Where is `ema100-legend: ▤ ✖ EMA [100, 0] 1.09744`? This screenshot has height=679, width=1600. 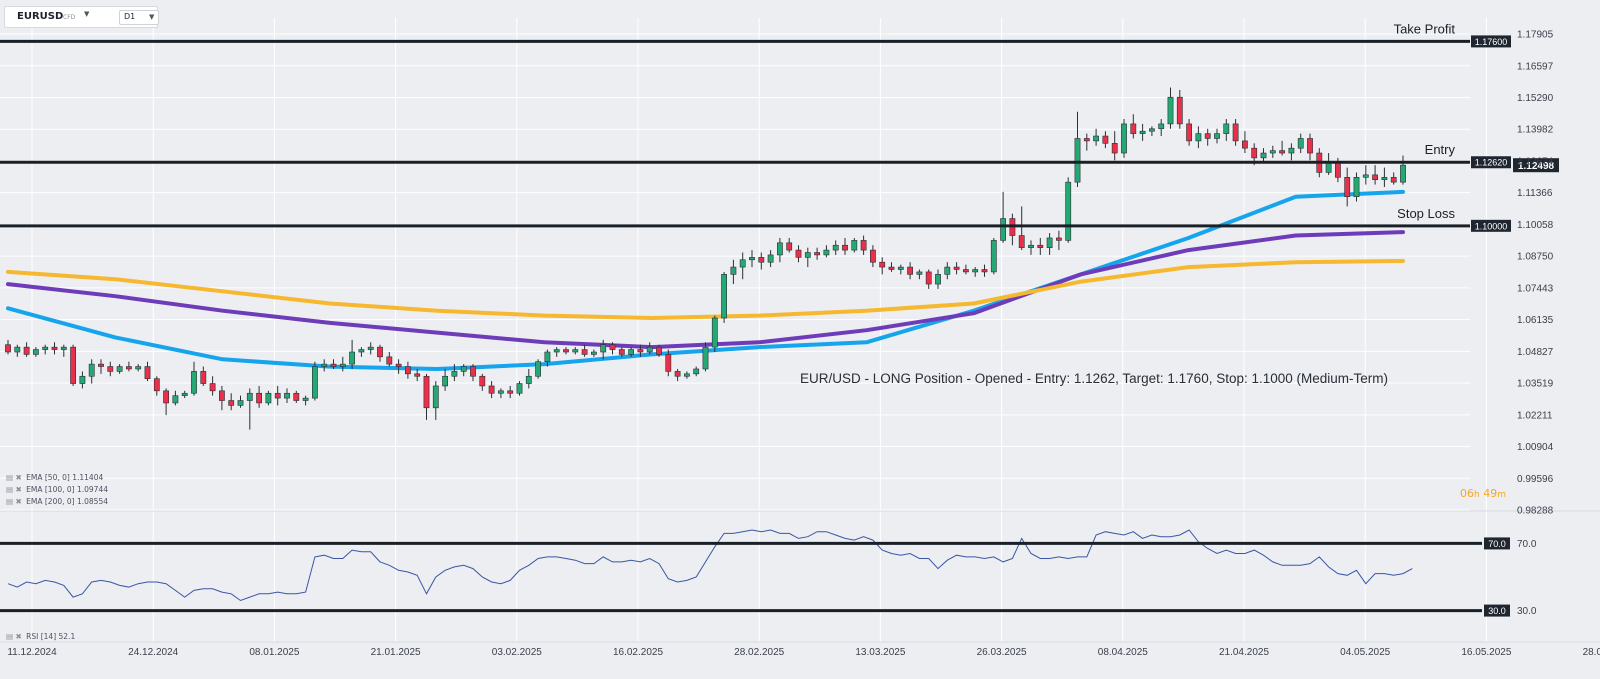 ema100-legend: ▤ ✖ EMA [100, 0] 1.09744 is located at coordinates (57, 489).